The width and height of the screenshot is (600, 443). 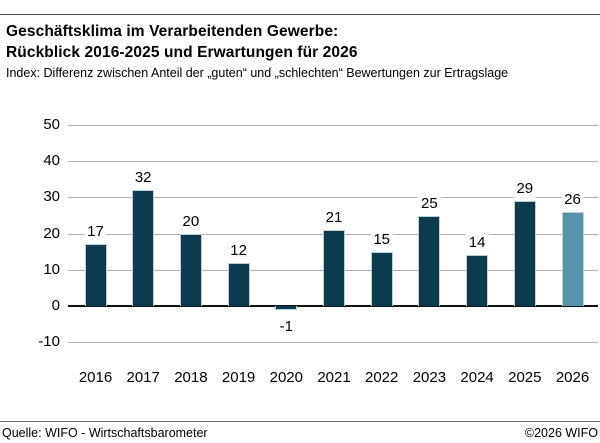 I want to click on zero-axis-line, so click(x=333, y=306).